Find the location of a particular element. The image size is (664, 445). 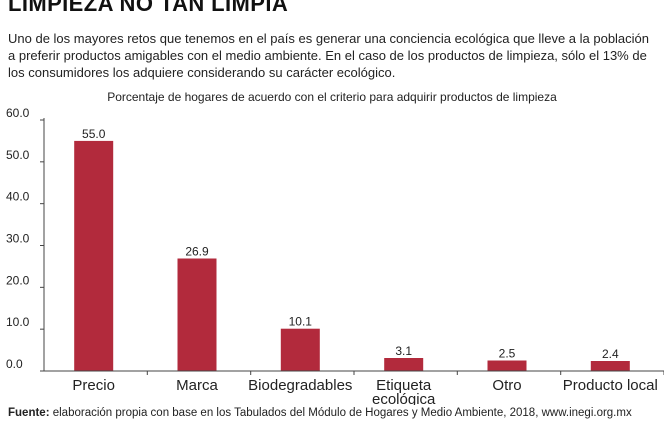

x-tick-label: Etiqueta is located at coordinates (404, 385).